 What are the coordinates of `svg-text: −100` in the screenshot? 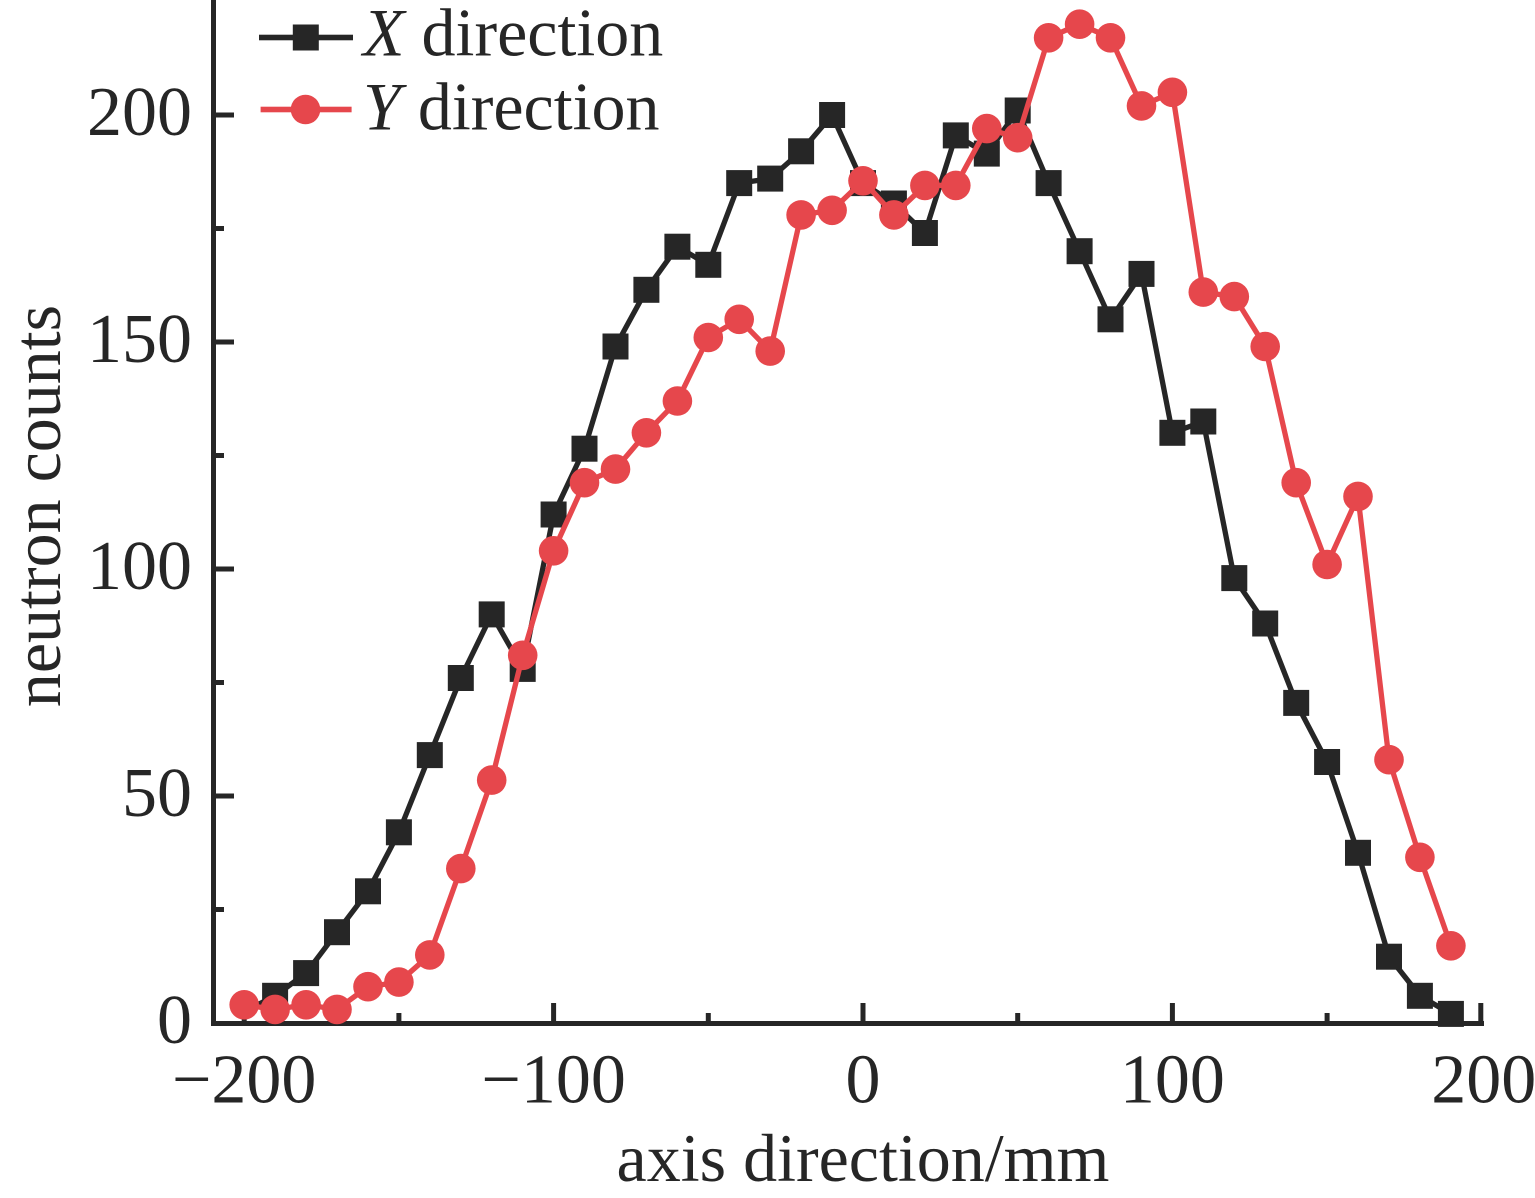 It's located at (553, 1080).